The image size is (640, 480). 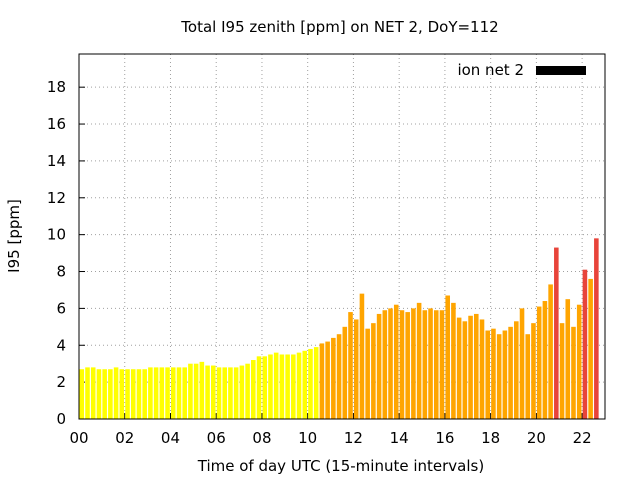 I want to click on y-tick-label: 8, so click(x=61, y=272).